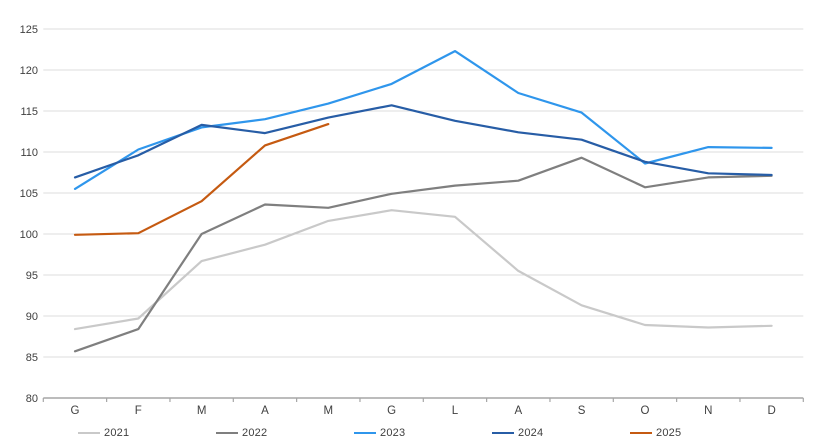 This screenshot has height=448, width=820. I want to click on y-axis-label: 105, so click(29, 194).